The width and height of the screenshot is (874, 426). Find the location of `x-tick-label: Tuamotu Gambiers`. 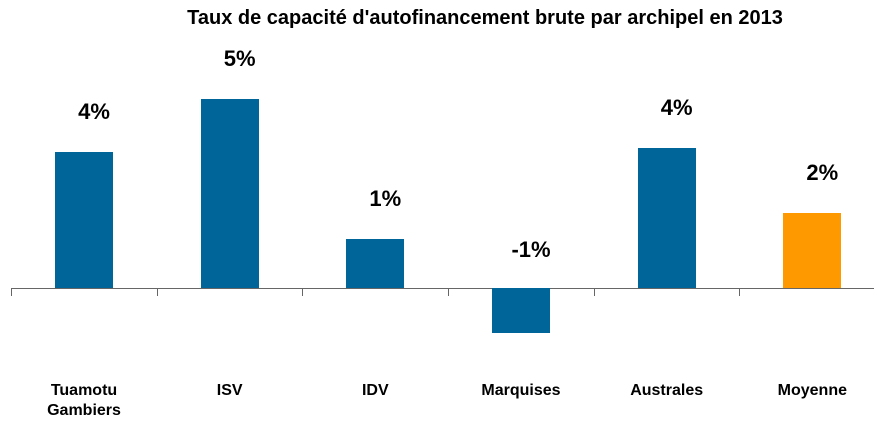

x-tick-label: Tuamotu Gambiers is located at coordinates (84, 400).